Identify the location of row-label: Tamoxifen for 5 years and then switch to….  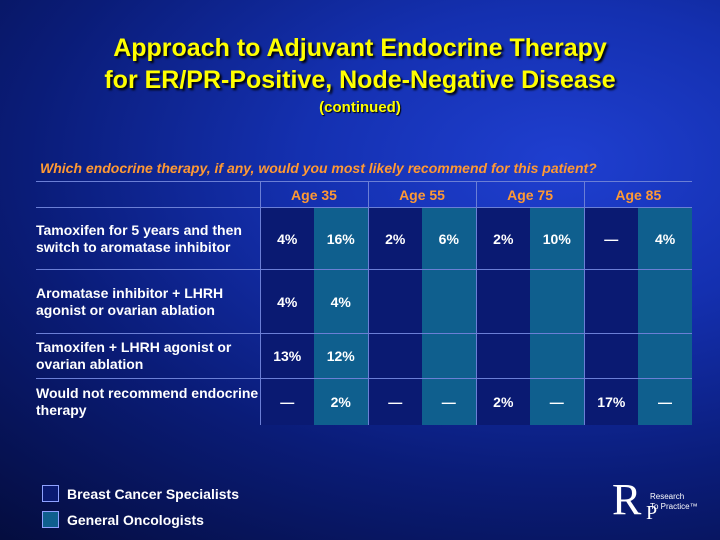
(148, 238).